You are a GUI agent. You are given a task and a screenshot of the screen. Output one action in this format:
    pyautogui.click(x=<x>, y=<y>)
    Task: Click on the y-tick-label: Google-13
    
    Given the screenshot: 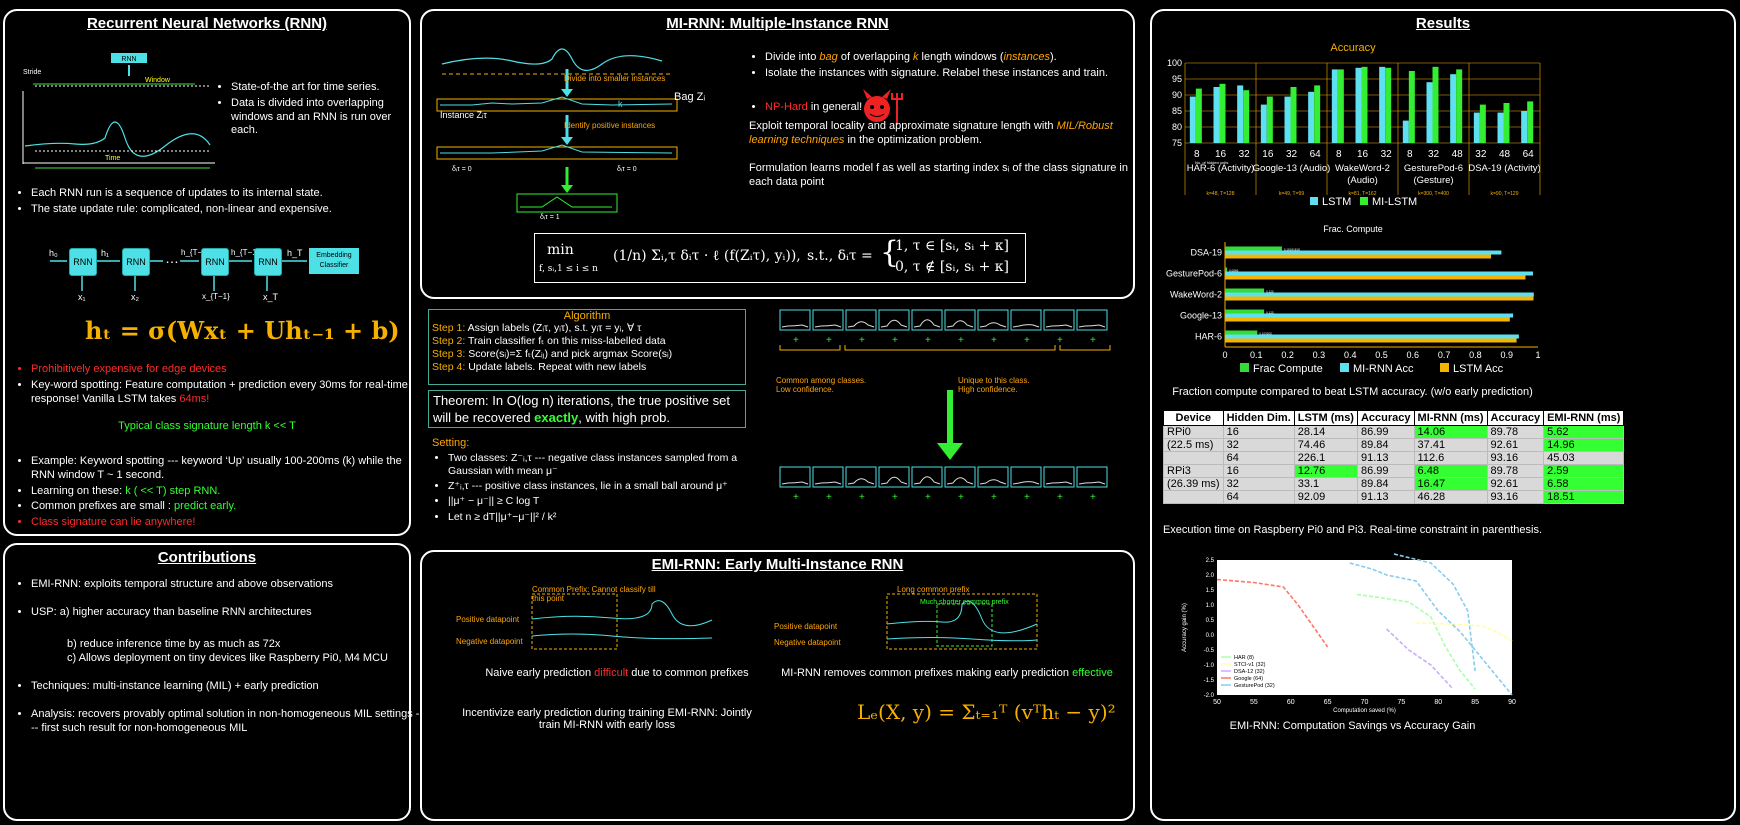 What is the action you would take?
    pyautogui.click(x=1201, y=316)
    